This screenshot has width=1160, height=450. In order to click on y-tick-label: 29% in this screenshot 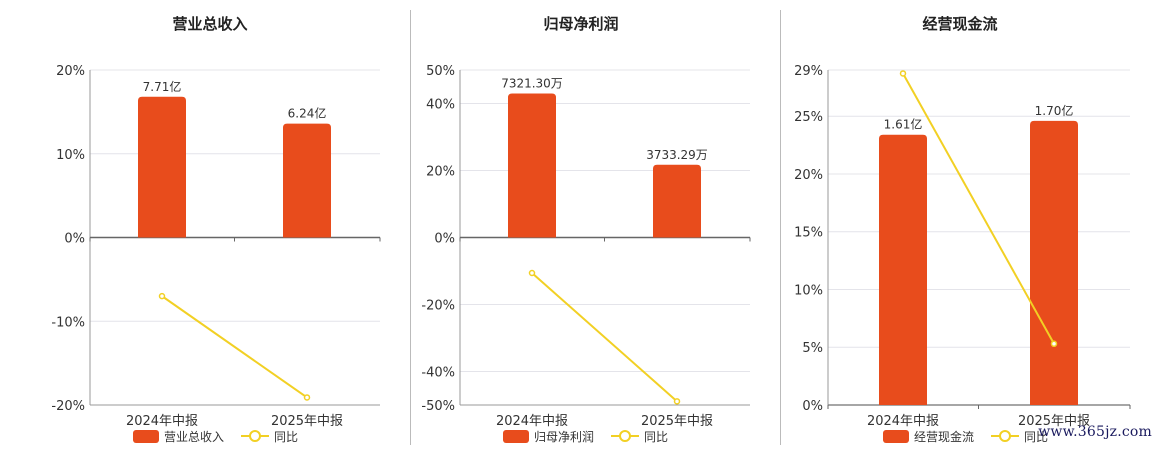, I will do `click(808, 71)`.